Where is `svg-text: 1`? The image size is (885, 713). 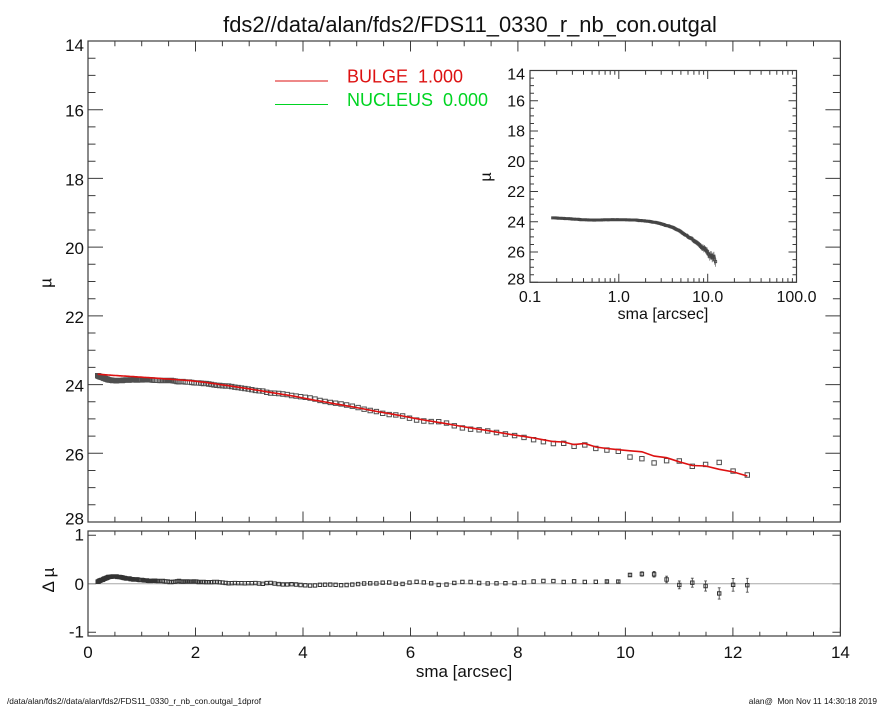
svg-text: 1 is located at coordinates (79, 534).